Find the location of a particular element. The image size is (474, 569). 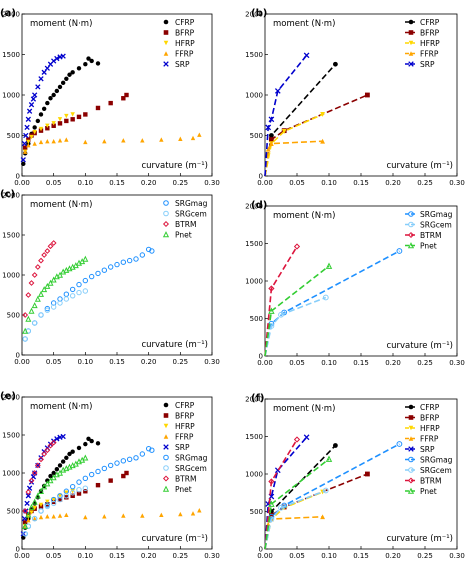

legend-label: HFRP is located at coordinates (430, 43).